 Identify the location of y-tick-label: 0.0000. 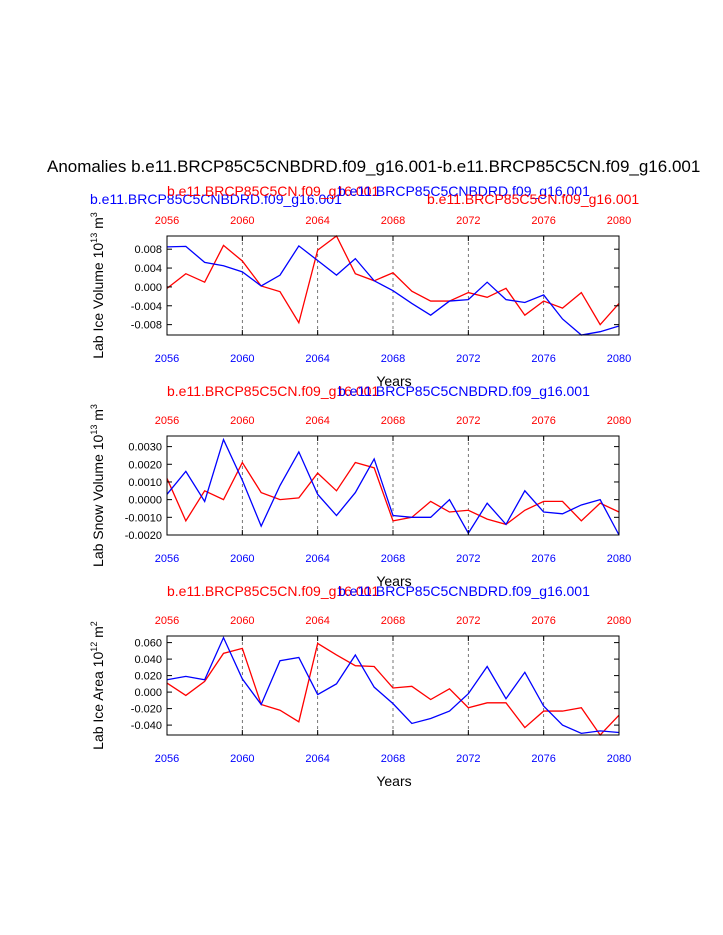
(145, 501).